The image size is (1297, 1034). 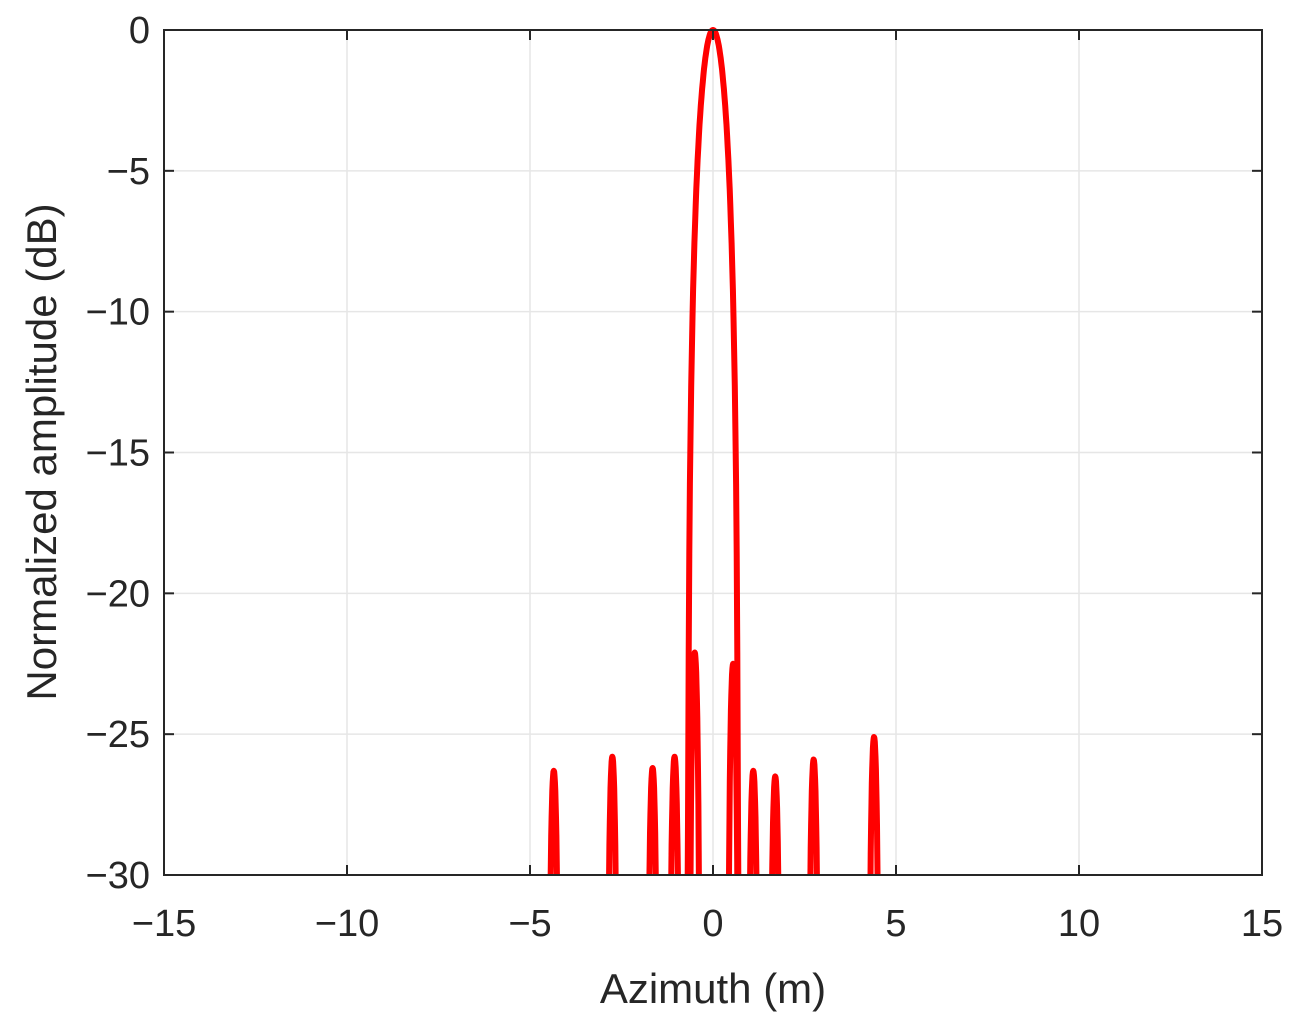 What do you see at coordinates (712, 924) in the screenshot?
I see `x-tick-label: 0` at bounding box center [712, 924].